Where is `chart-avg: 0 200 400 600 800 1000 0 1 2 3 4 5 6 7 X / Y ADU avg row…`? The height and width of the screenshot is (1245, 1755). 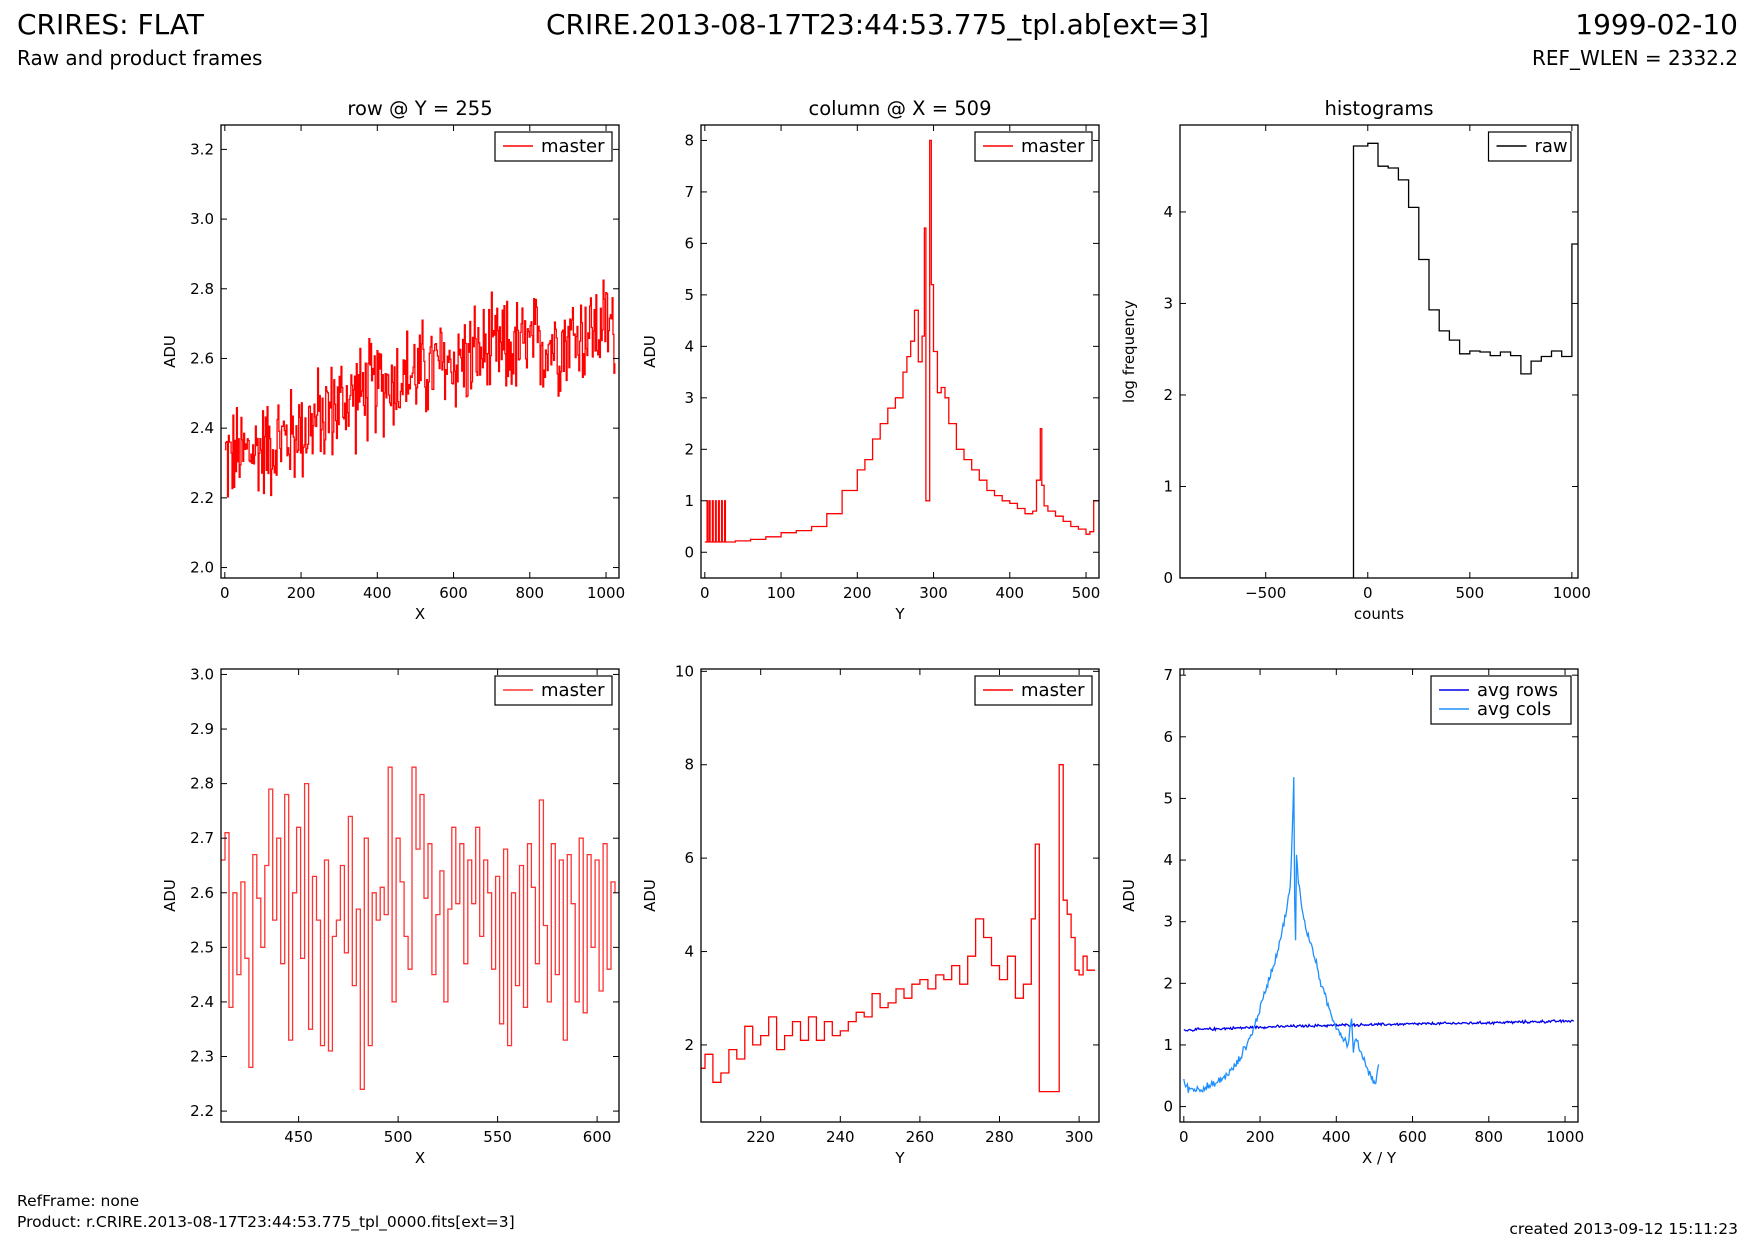 chart-avg: 0 200 400 600 800 1000 0 1 2 3 4 5 6 7 X / Y ADU avg row… is located at coordinates (1352, 916).